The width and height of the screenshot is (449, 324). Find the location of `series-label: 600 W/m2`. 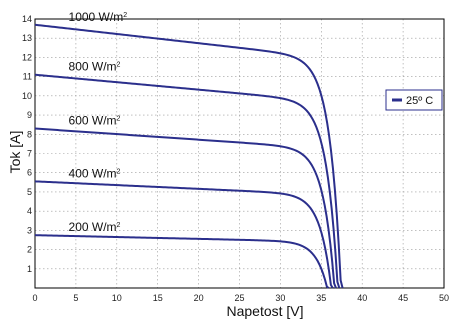

series-label: 600 W/m2 is located at coordinates (95, 121).